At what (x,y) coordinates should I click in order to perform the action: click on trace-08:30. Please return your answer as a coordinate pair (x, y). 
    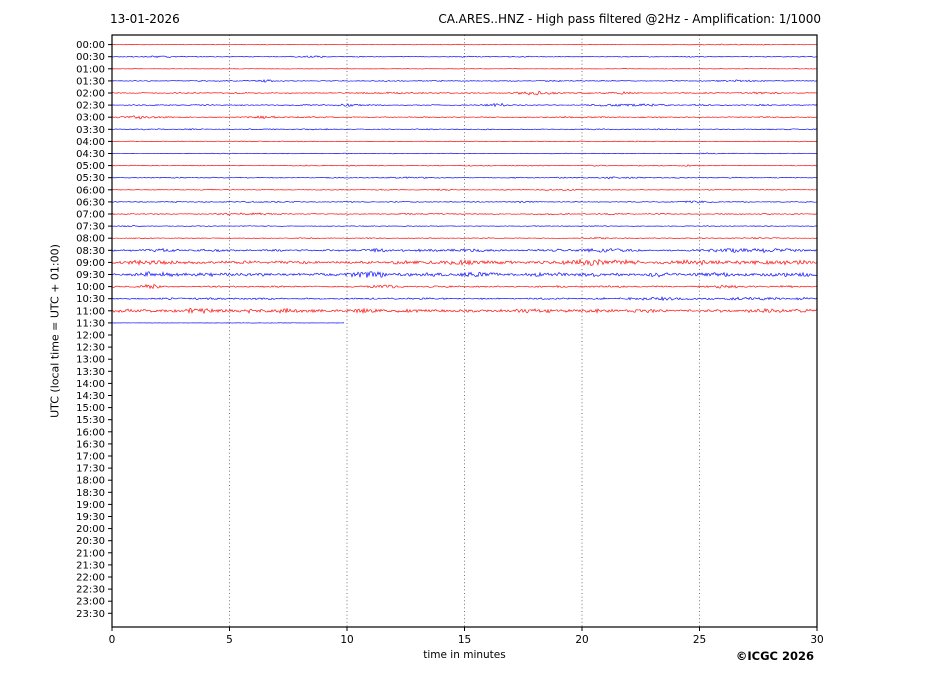
    Looking at the image, I should click on (464, 250).